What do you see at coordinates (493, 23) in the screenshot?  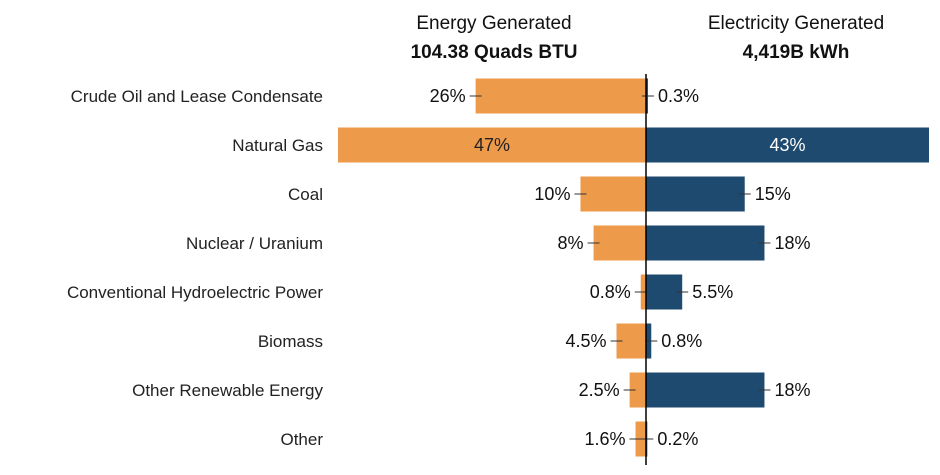 I see `left-header-title: Energy Generated` at bounding box center [493, 23].